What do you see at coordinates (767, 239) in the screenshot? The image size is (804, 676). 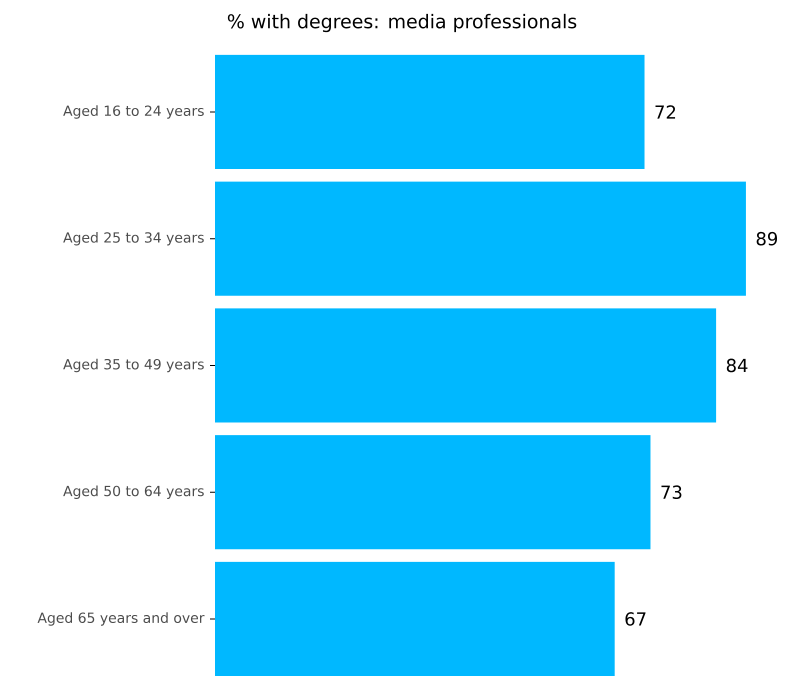 I see `data-label: 89` at bounding box center [767, 239].